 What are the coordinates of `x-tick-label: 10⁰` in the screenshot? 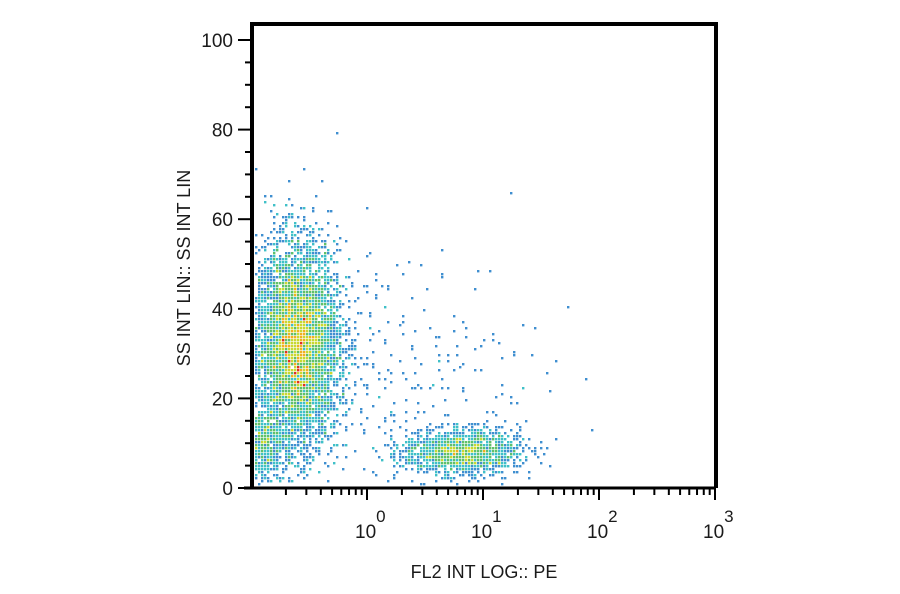 It's located at (370, 525).